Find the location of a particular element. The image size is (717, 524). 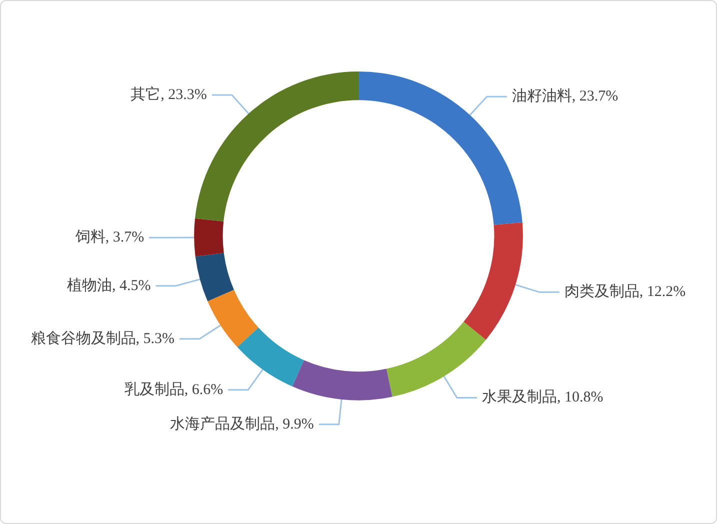

slice-label: 水海产品及制品, 9.9% is located at coordinates (242, 423).